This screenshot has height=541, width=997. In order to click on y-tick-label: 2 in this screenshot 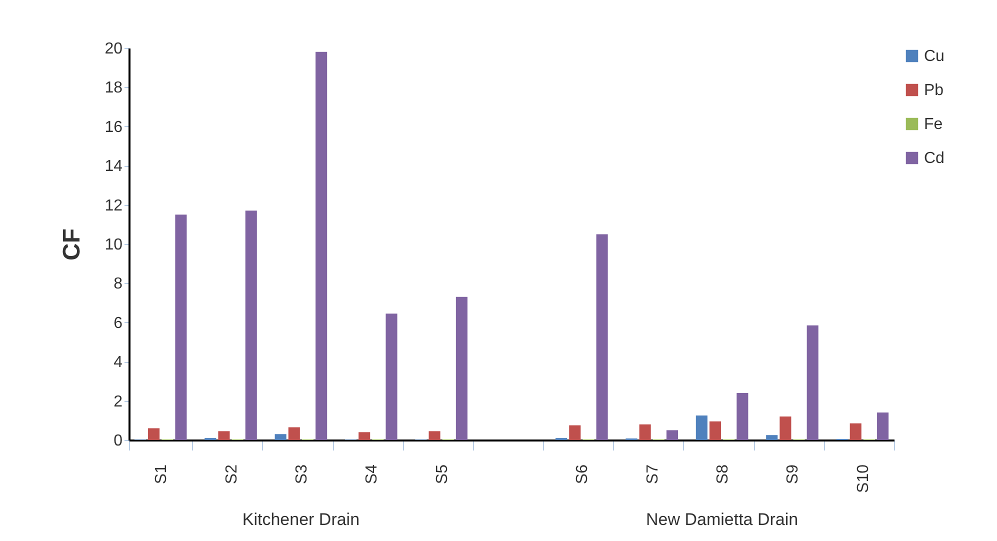, I will do `click(118, 401)`.